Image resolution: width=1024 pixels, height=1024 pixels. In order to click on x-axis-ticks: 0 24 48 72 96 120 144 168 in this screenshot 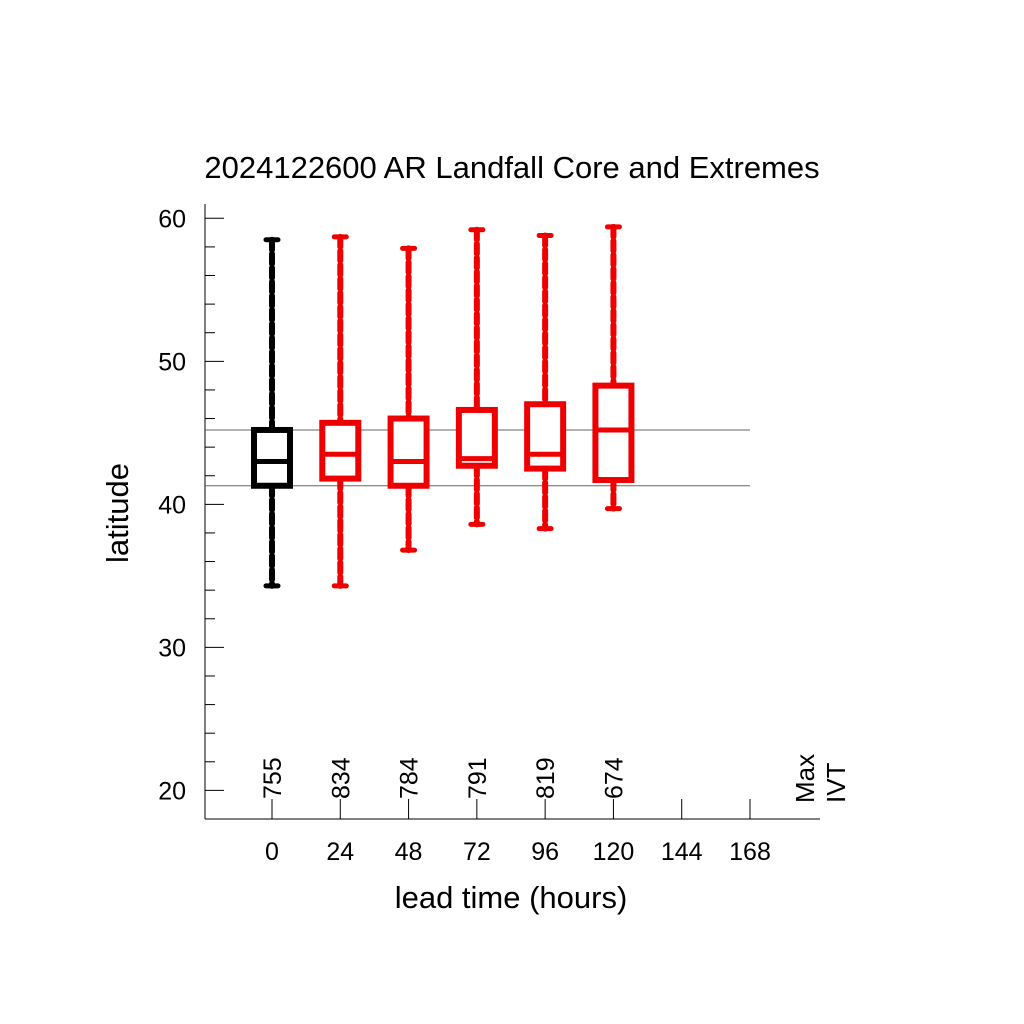, I will do `click(518, 832)`.